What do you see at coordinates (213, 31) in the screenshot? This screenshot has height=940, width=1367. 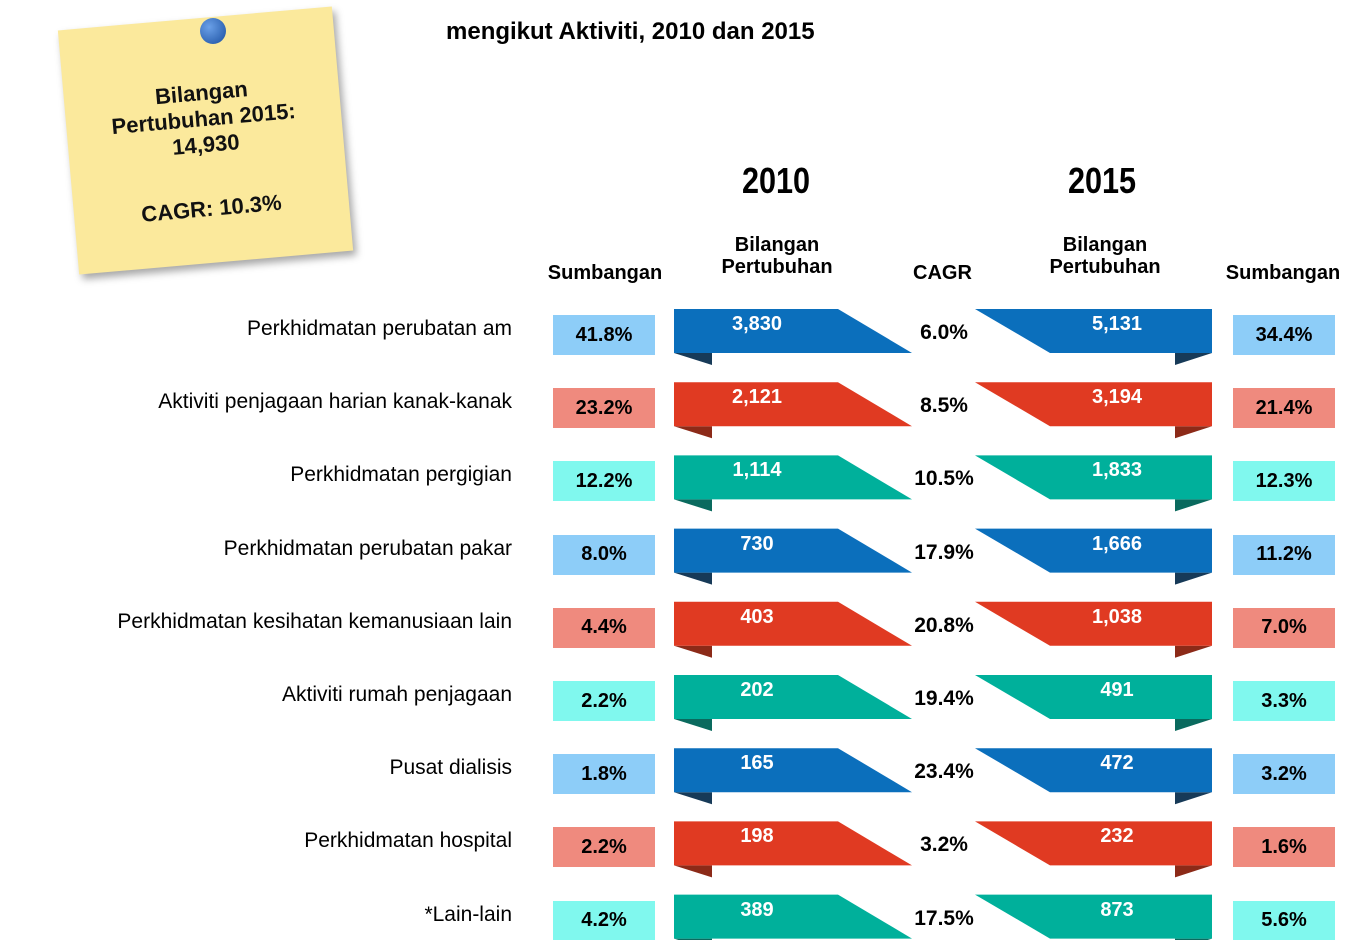 I see `pin` at bounding box center [213, 31].